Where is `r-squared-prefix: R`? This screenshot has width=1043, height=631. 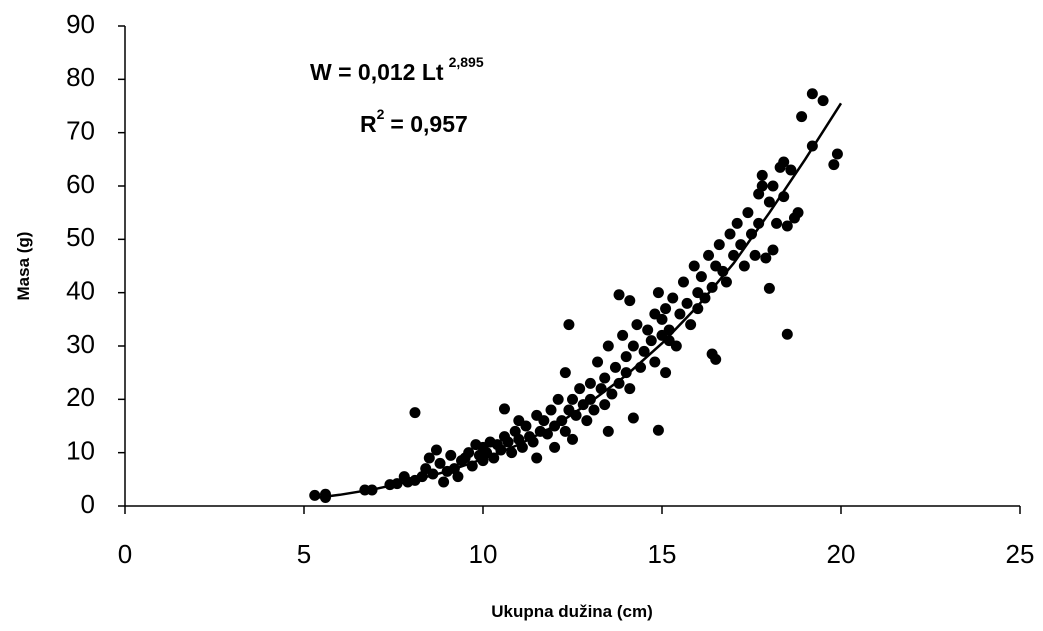 r-squared-prefix: R is located at coordinates (368, 124).